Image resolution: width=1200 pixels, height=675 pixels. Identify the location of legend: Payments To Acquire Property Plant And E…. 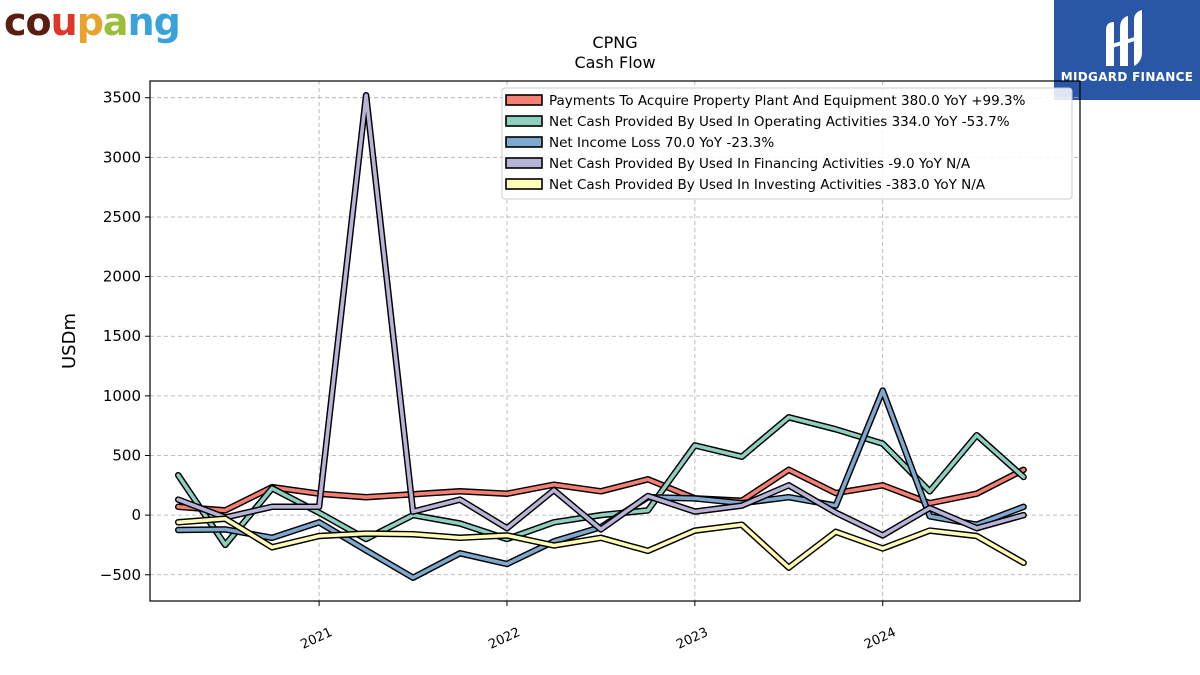
(787, 143).